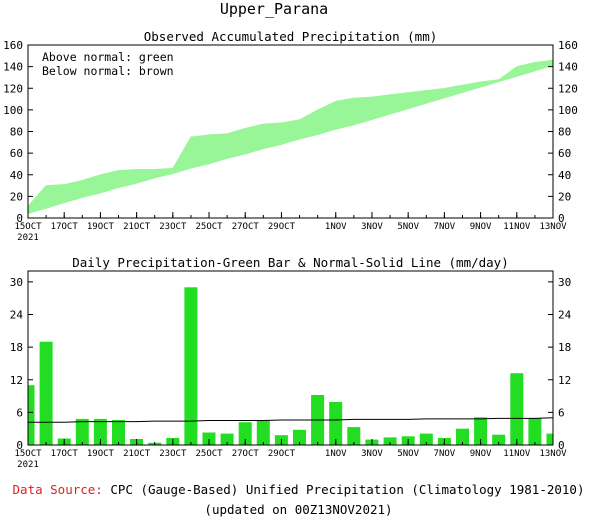 This screenshot has width=597, height=518. Describe the element at coordinates (564, 380) in the screenshot. I see `y-tick-label-right: 12` at that location.